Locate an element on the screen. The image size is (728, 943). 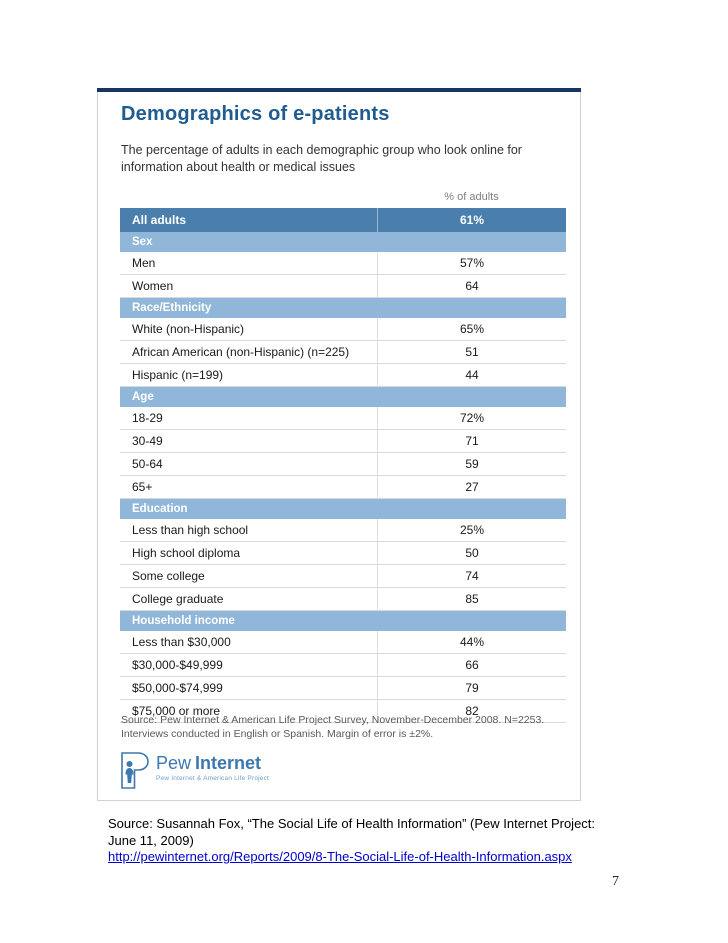
row-label: Men is located at coordinates (144, 263).